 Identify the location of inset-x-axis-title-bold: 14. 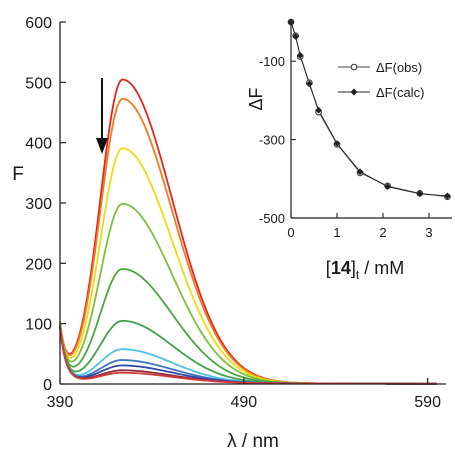
(341, 268).